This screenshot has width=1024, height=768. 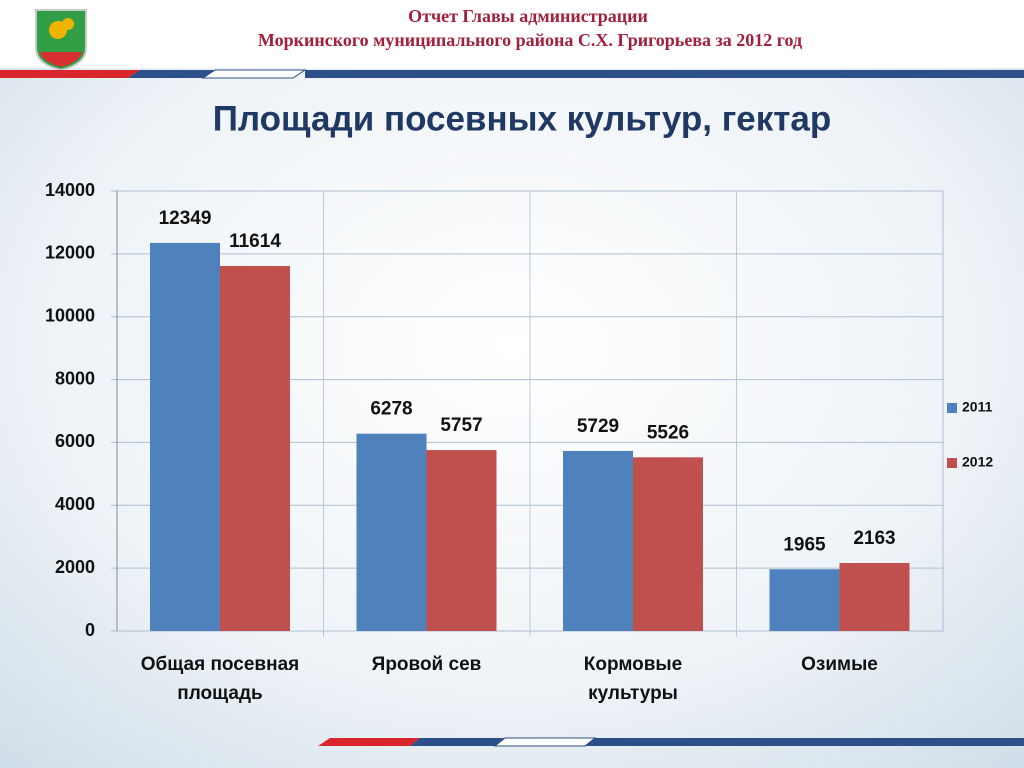 What do you see at coordinates (90, 630) in the screenshot?
I see `y-tick-label: 0` at bounding box center [90, 630].